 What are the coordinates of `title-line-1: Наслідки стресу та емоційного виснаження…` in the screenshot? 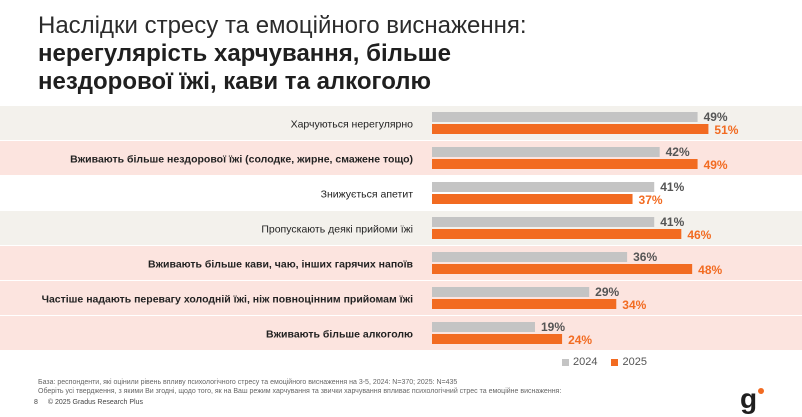 It's located at (282, 25).